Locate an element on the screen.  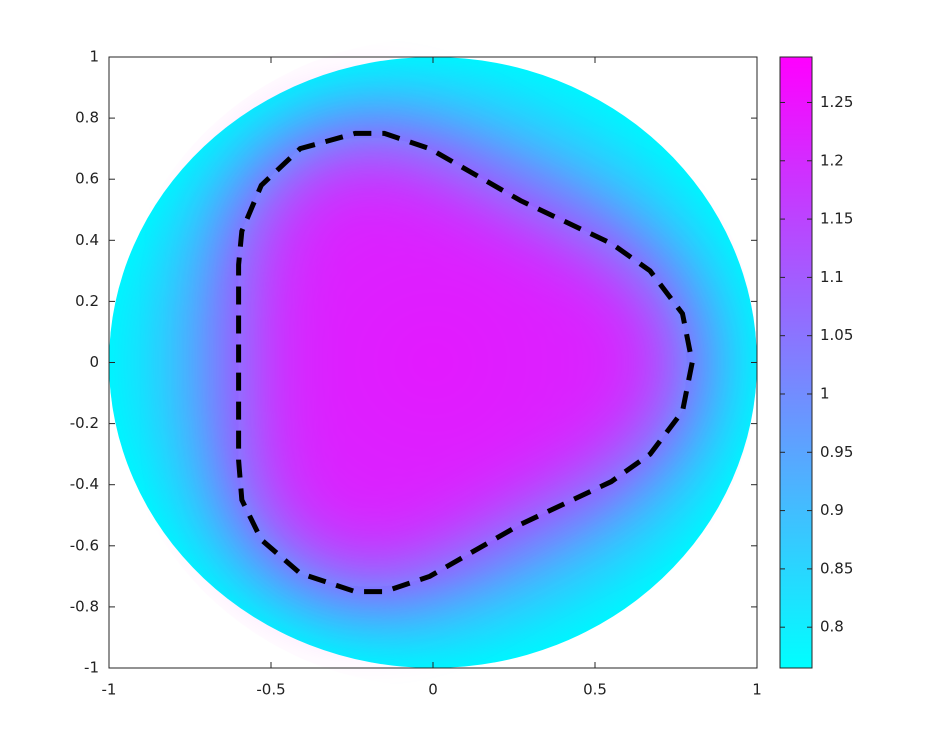
x-tick-label: 1 is located at coordinates (757, 690).